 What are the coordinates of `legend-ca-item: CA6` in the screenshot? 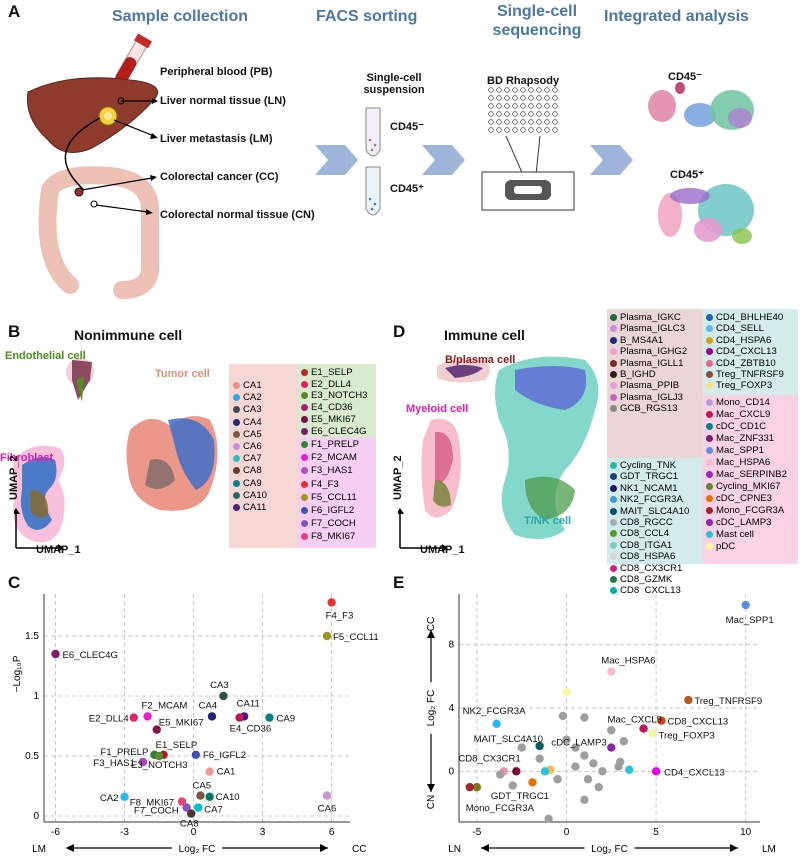 It's located at (247, 446).